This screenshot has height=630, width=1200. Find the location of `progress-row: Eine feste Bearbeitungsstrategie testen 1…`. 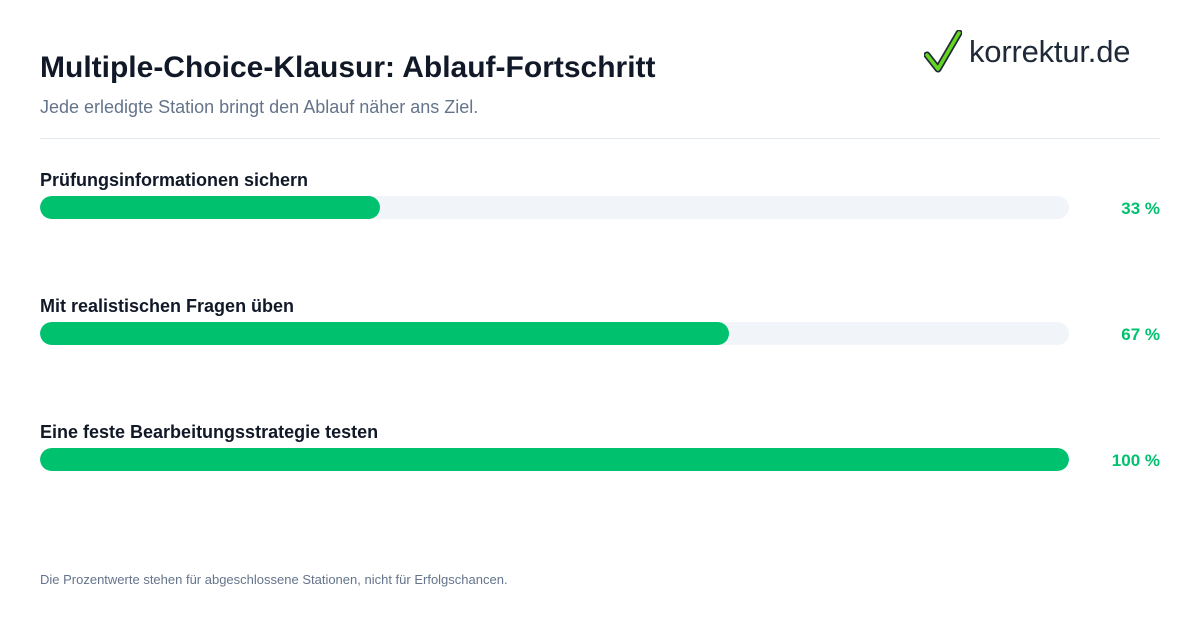

progress-row: Eine feste Bearbeitungsstrategie testen 1… is located at coordinates (600, 450).